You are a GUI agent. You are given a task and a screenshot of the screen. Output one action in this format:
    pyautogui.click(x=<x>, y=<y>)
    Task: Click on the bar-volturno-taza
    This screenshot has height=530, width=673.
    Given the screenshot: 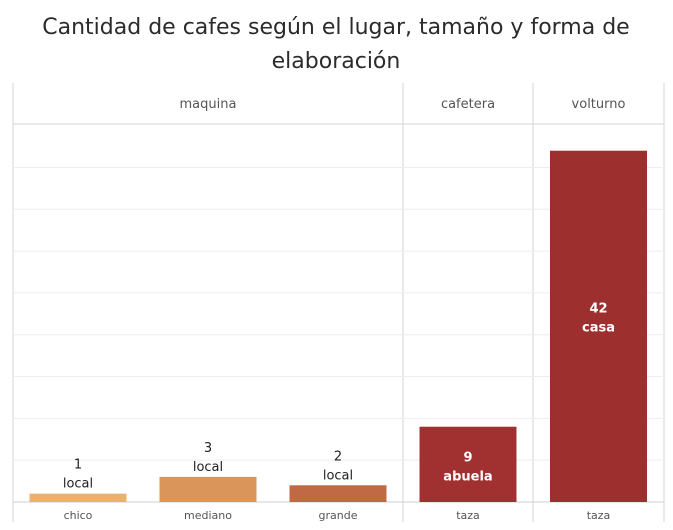 What is the action you would take?
    pyautogui.click(x=598, y=326)
    